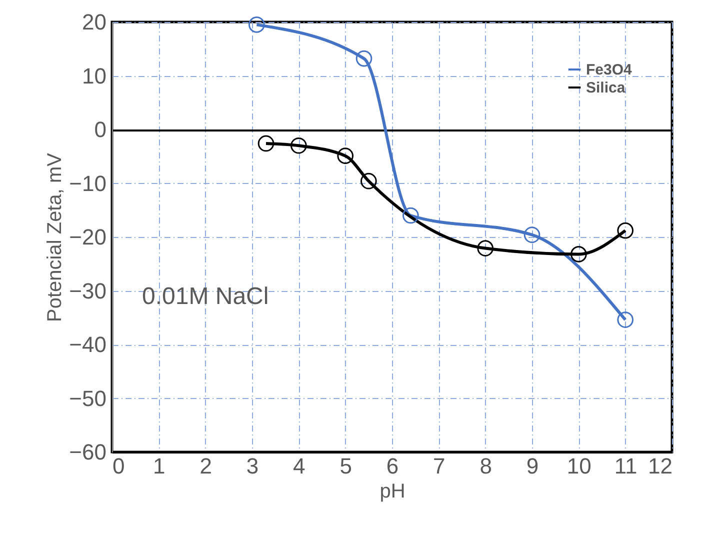 The width and height of the screenshot is (708, 537). Describe the element at coordinates (660, 466) in the screenshot. I see `x-tick-label: 12` at that location.